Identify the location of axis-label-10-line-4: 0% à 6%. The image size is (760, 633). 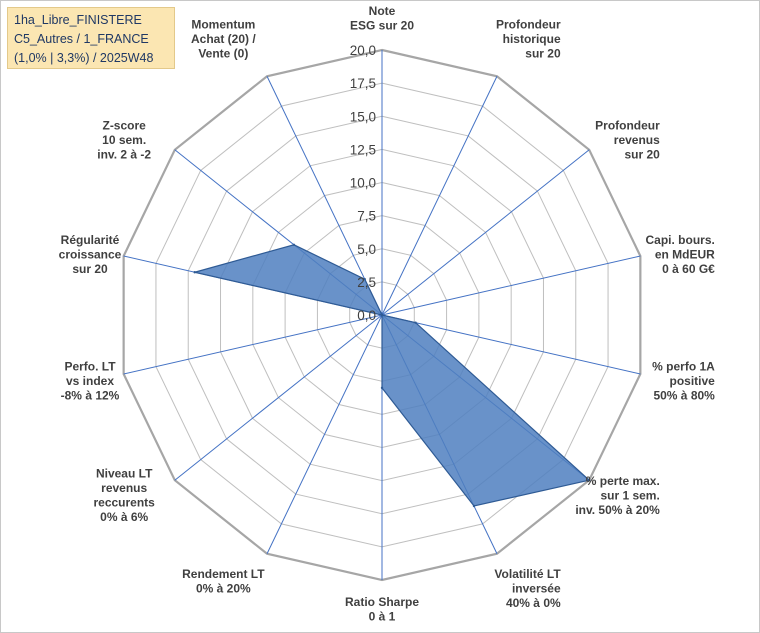
(124, 517).